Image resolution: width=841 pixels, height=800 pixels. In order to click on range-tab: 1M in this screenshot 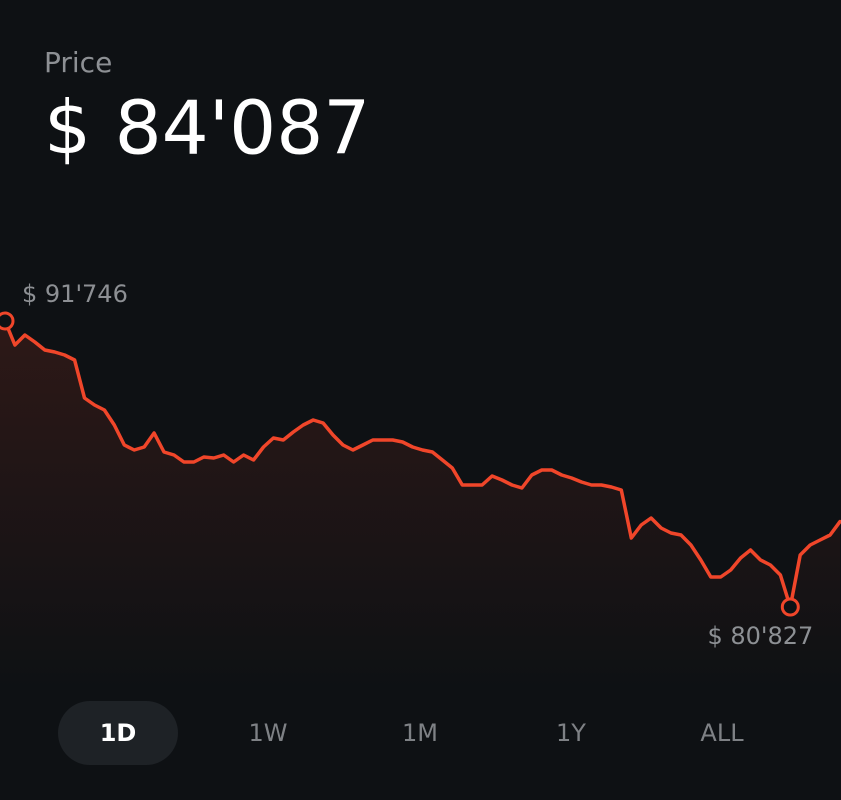, I will do `click(420, 733)`.